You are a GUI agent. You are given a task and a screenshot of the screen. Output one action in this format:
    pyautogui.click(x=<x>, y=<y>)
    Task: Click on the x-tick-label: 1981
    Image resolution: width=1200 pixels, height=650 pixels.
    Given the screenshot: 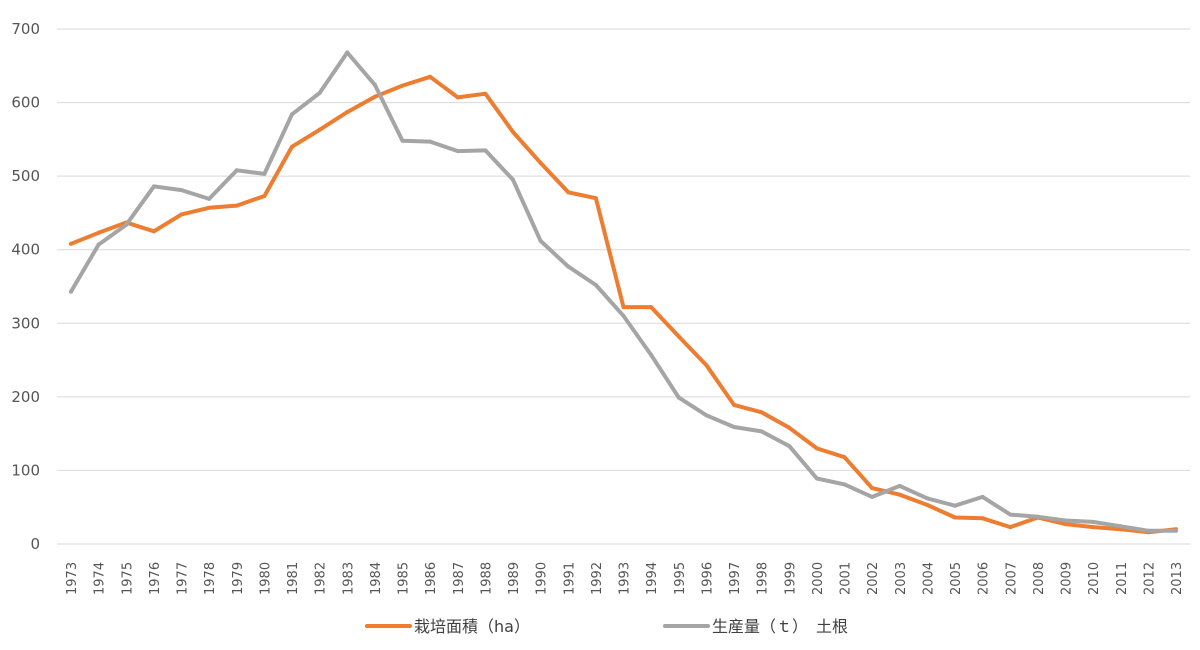 What is the action you would take?
    pyautogui.click(x=293, y=578)
    